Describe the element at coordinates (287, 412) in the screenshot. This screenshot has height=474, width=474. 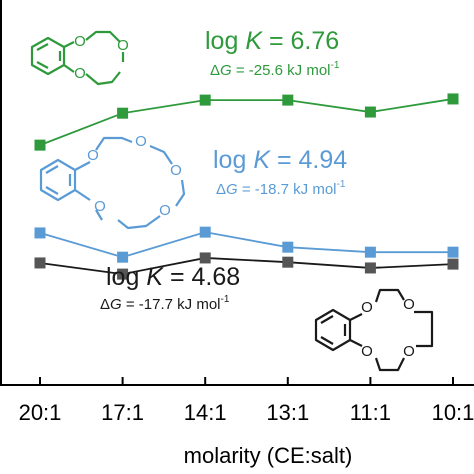
I see `x-tick-label: 13:1` at that location.